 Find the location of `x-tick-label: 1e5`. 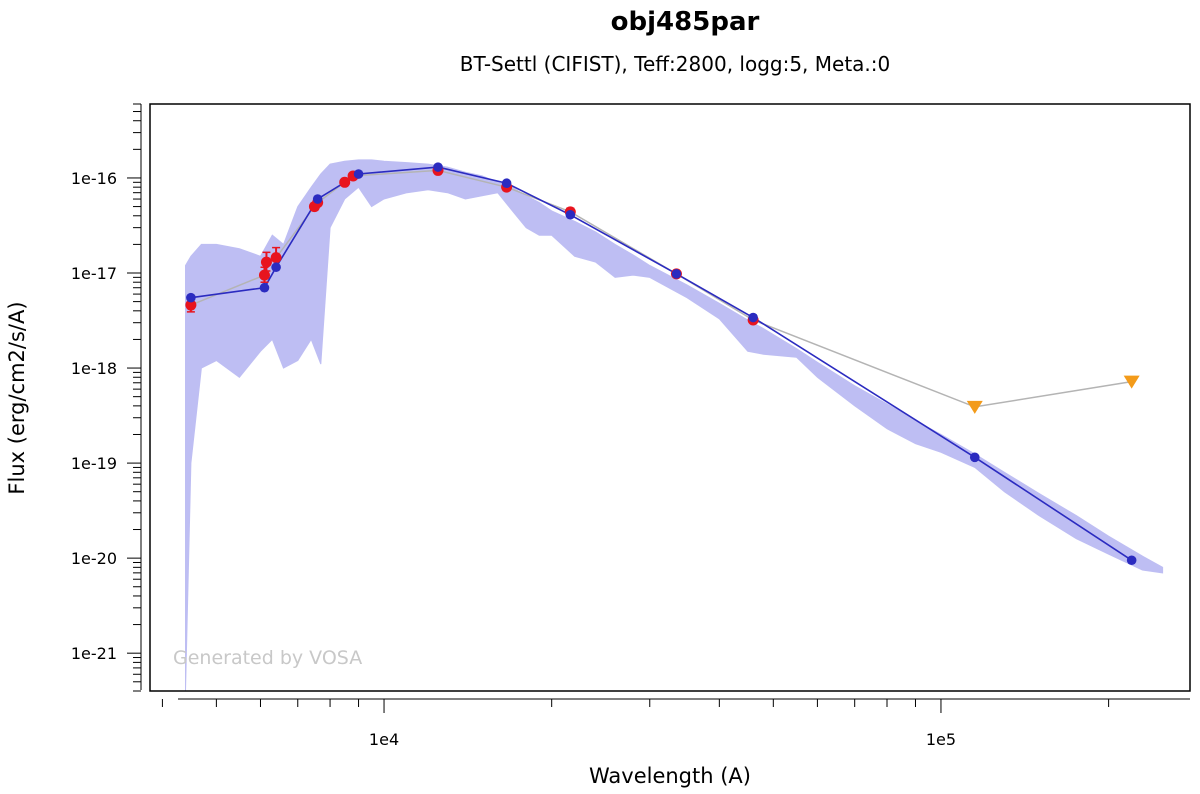

x-tick-label: 1e5 is located at coordinates (941, 739).